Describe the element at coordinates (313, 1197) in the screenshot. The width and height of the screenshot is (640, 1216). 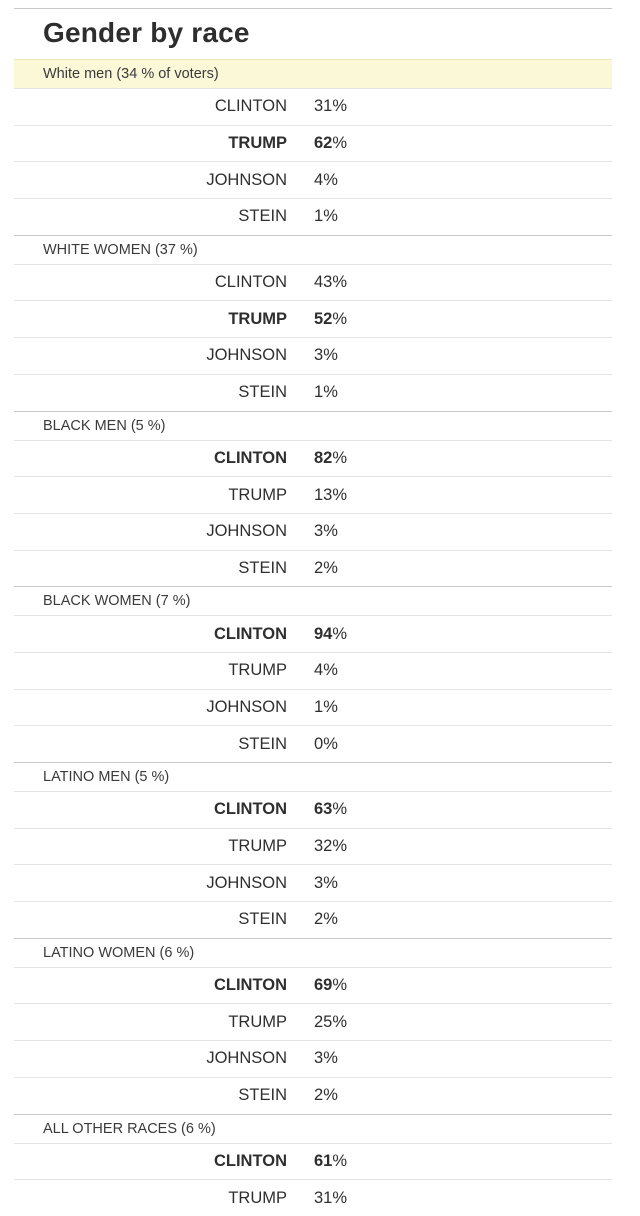
I see `table-row: TRUMP 31%` at that location.